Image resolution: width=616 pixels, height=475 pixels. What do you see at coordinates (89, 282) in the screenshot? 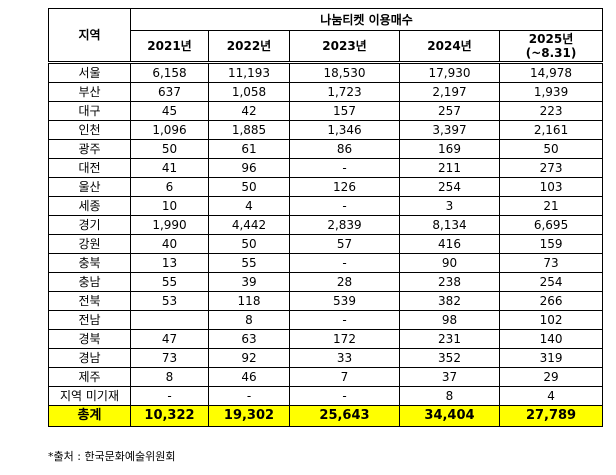
I see `table-cell: 충남` at bounding box center [89, 282].